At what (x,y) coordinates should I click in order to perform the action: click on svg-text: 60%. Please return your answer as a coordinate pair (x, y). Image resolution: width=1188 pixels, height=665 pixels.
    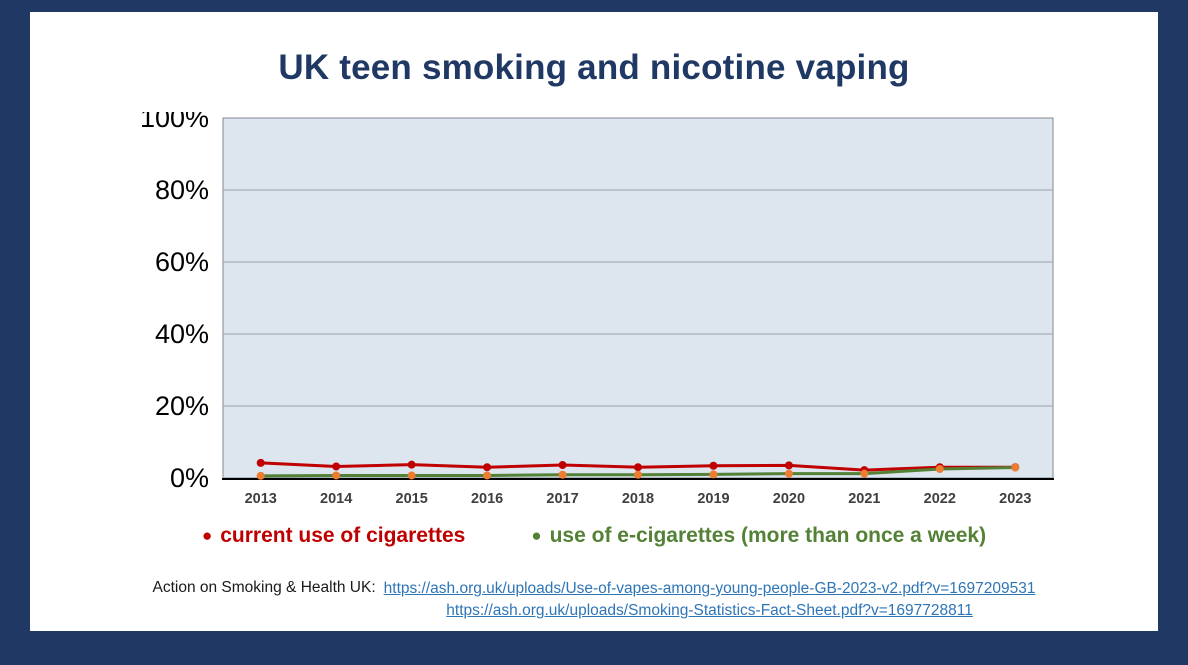
    Looking at the image, I should click on (182, 262).